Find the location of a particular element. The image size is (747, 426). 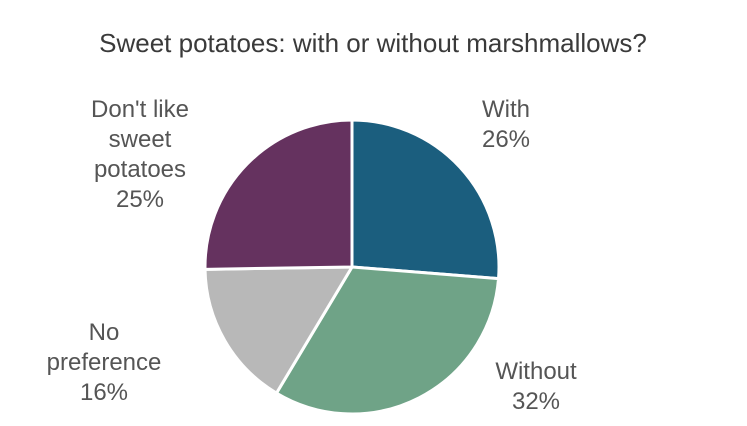

slice-label: With 26% is located at coordinates (506, 125).